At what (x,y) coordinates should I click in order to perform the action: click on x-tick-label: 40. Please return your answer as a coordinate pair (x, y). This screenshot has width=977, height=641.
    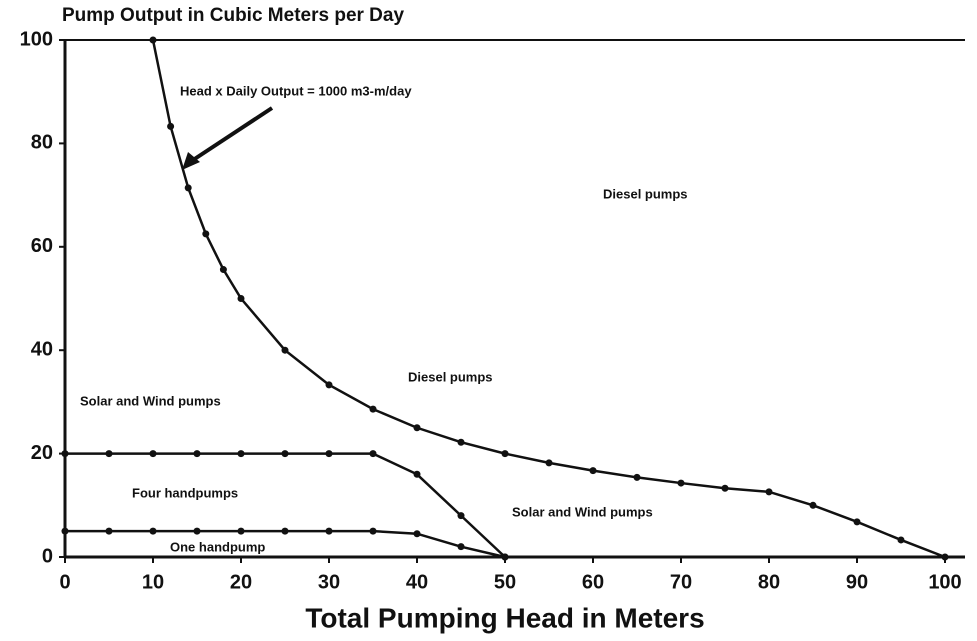
    Looking at the image, I should click on (417, 582).